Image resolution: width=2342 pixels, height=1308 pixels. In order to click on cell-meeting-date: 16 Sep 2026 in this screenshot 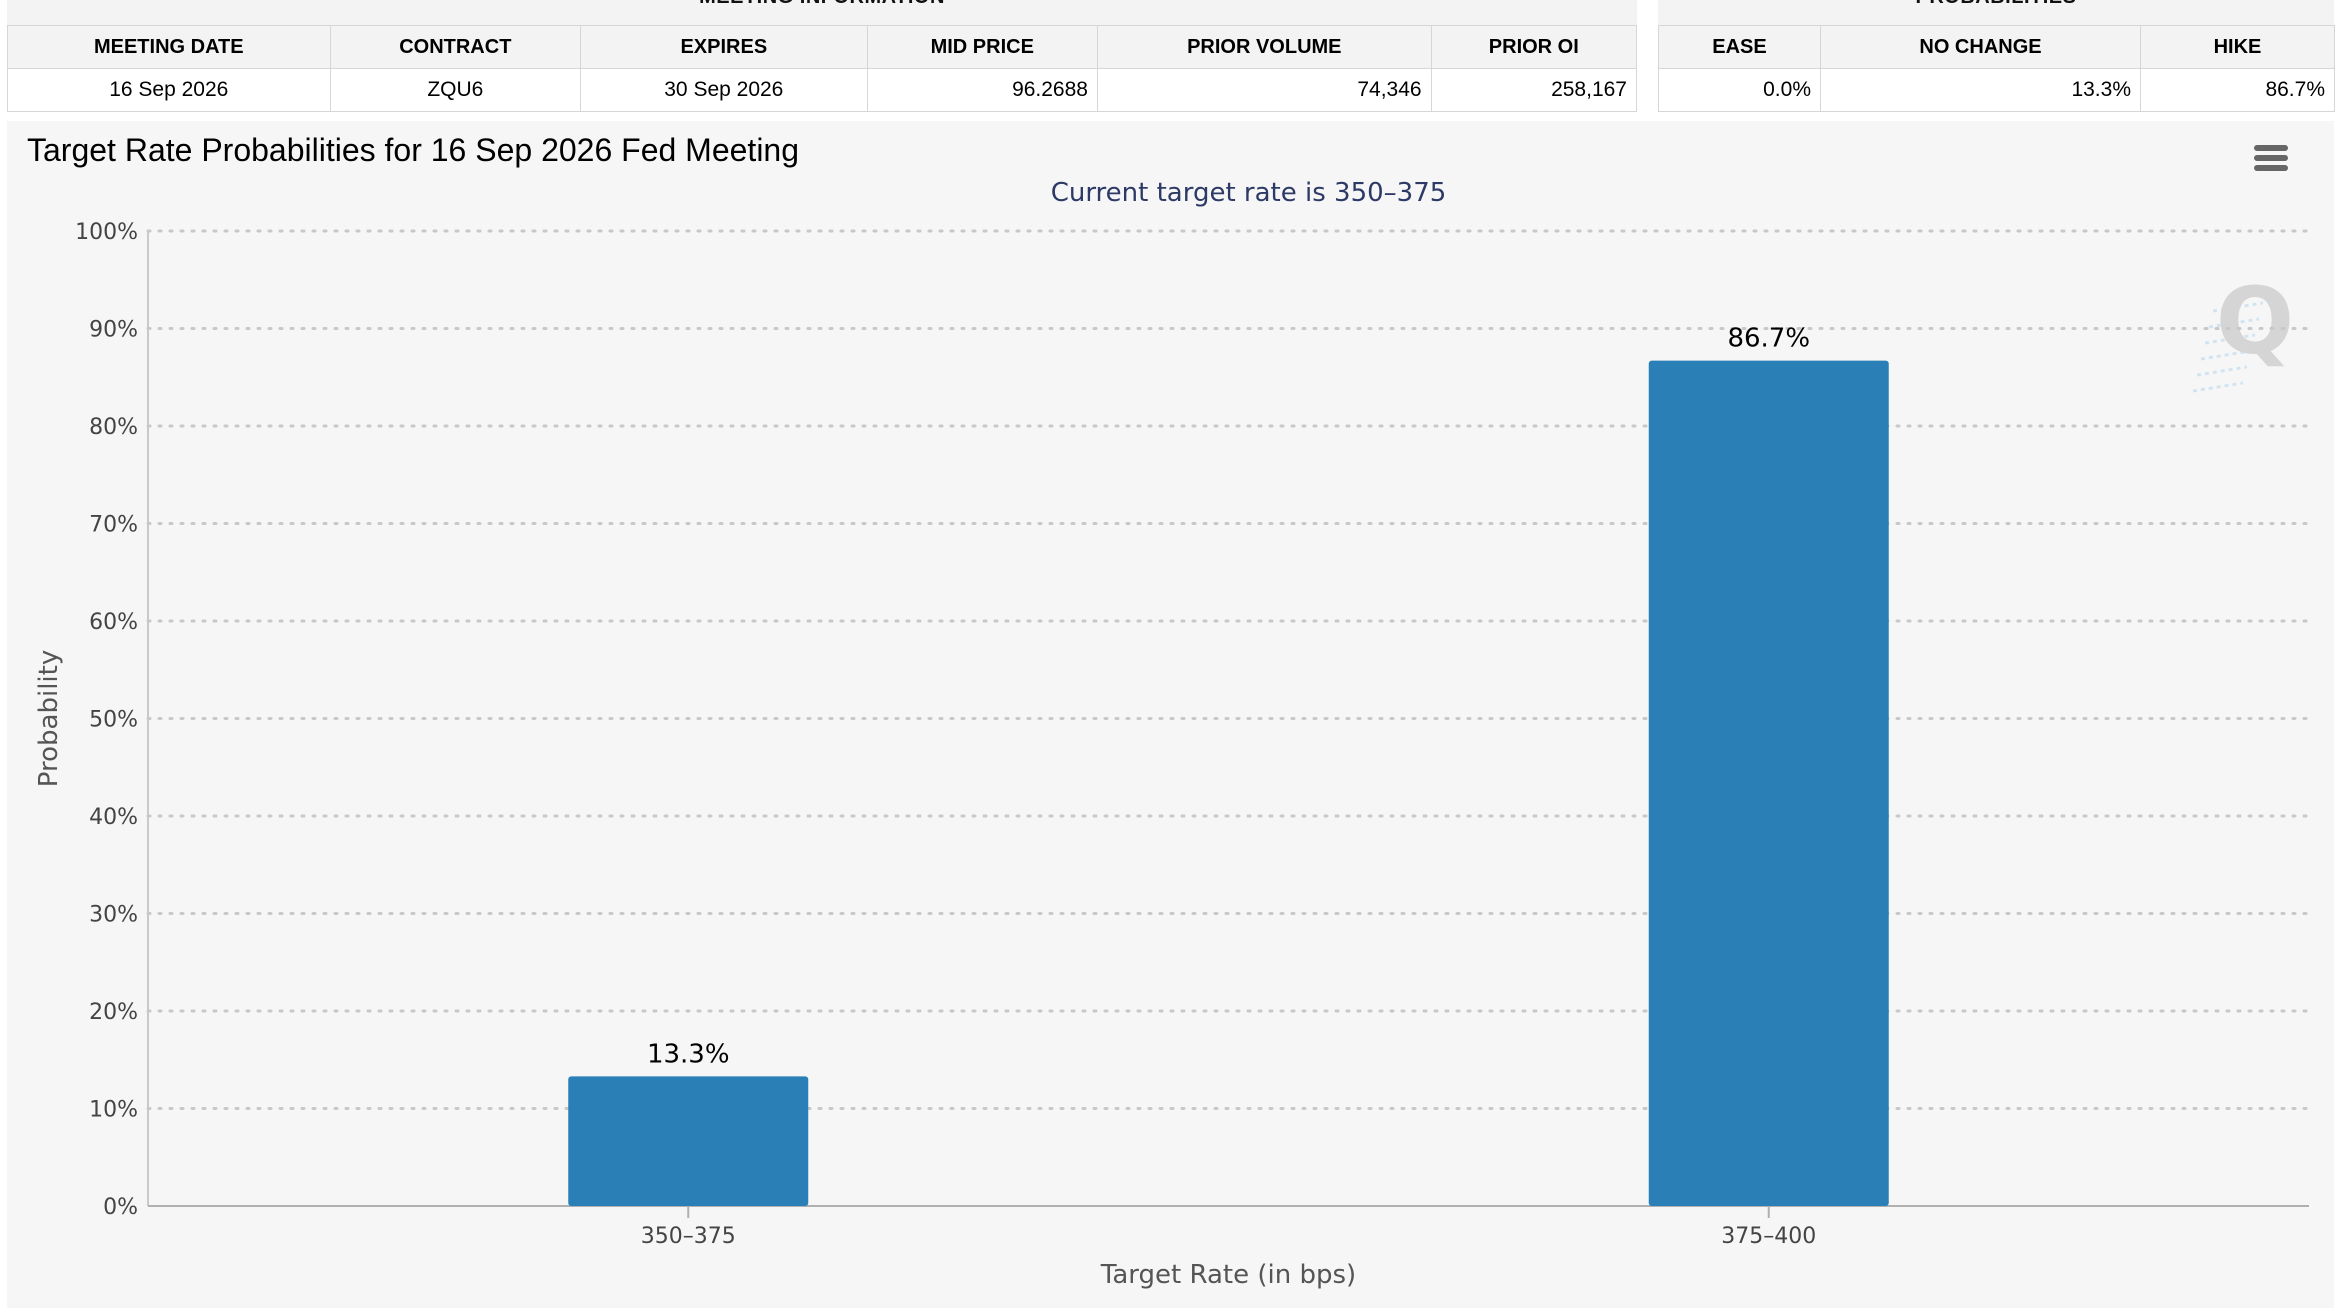, I will do `click(169, 90)`.